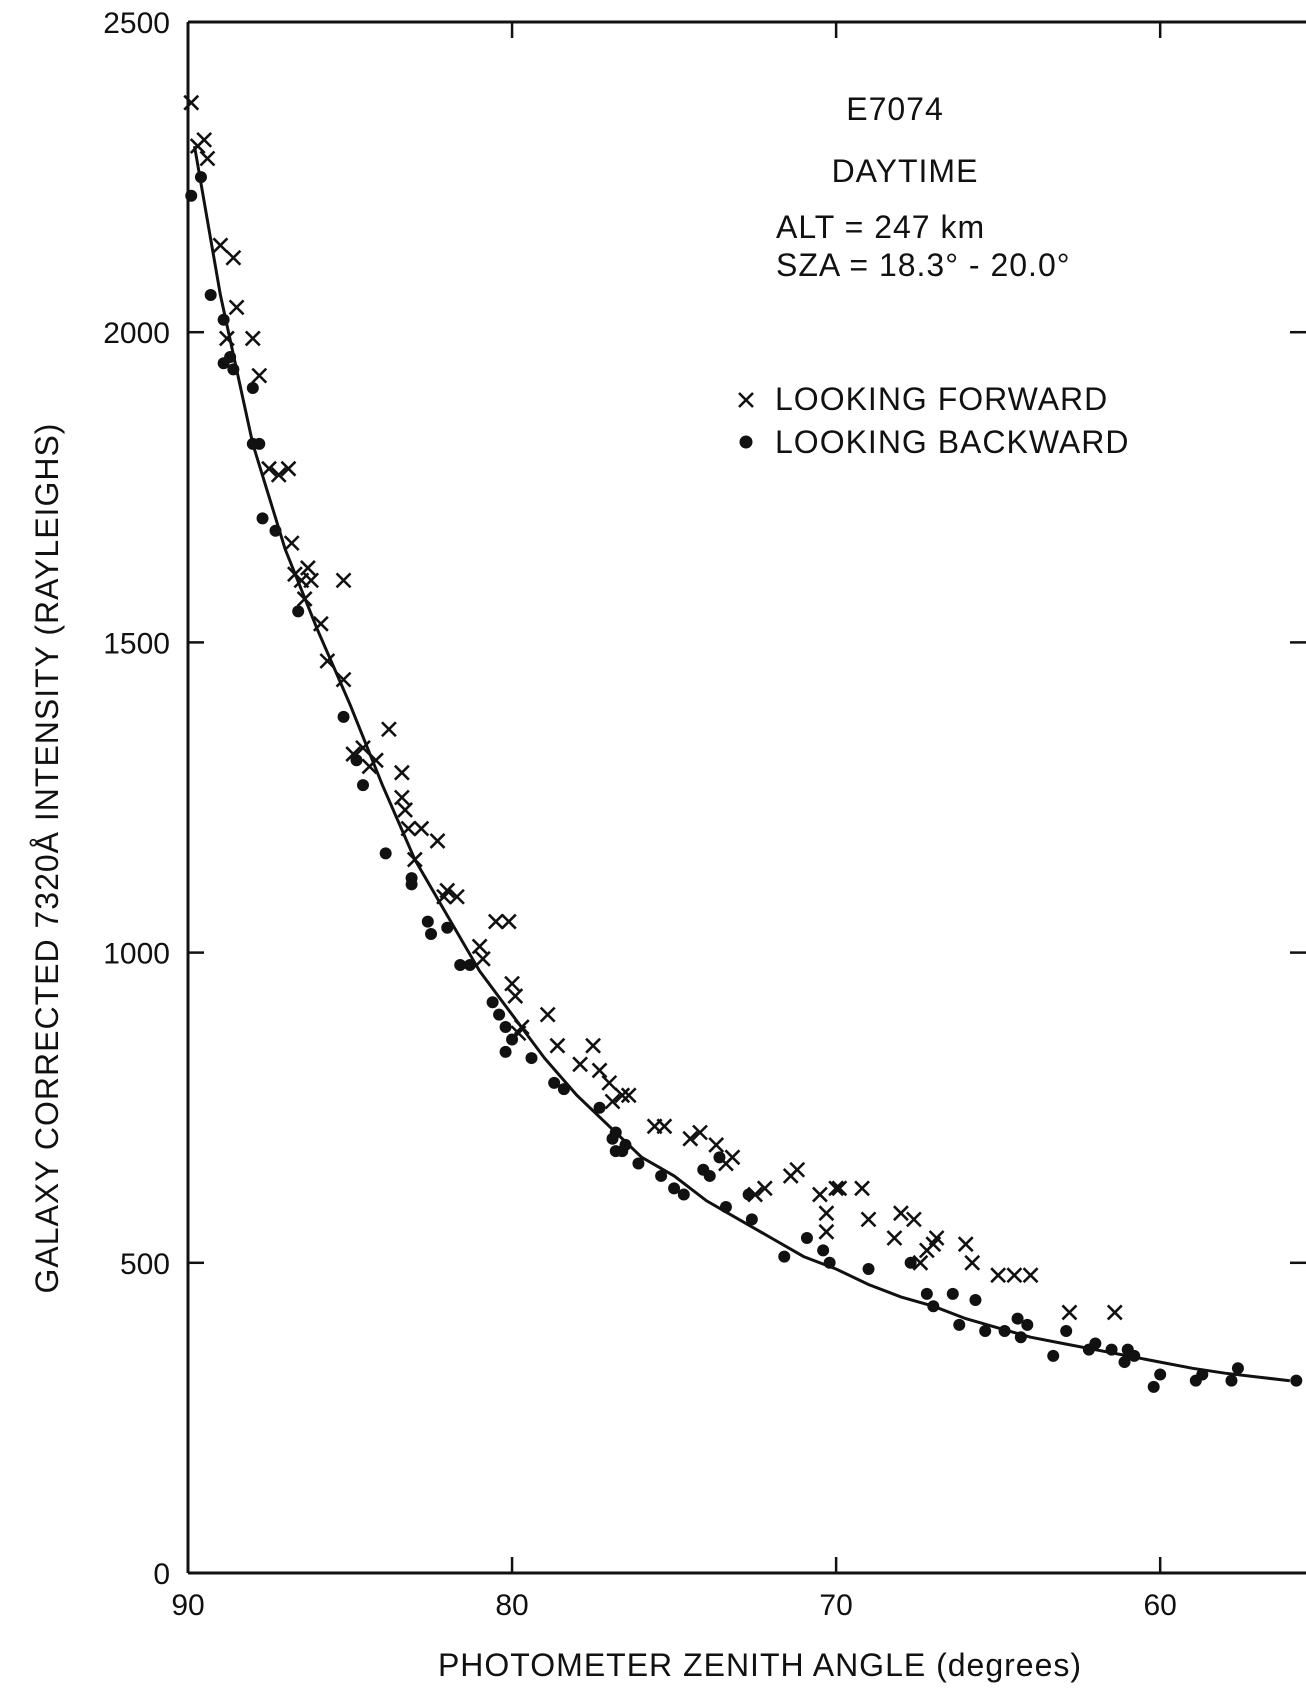 This screenshot has height=1692, width=1306. Describe the element at coordinates (511, 1605) in the screenshot. I see `x-tick-label: 80` at that location.